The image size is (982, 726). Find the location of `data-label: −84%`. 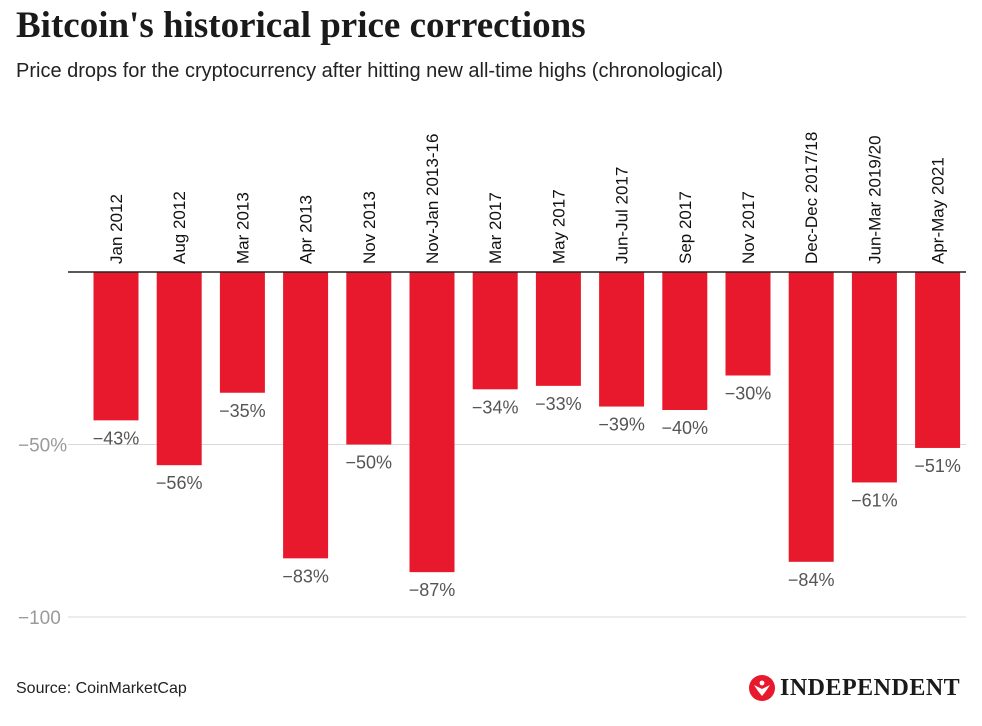

data-label: −84% is located at coordinates (811, 580).